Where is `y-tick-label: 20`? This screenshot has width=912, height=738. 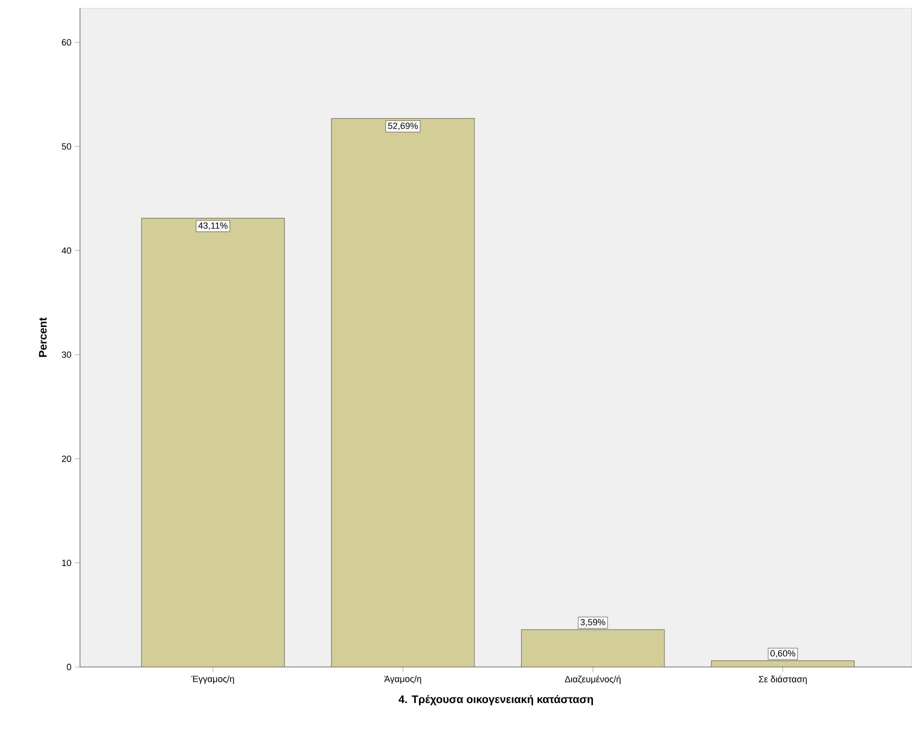 y-tick-label: 20 is located at coordinates (67, 459).